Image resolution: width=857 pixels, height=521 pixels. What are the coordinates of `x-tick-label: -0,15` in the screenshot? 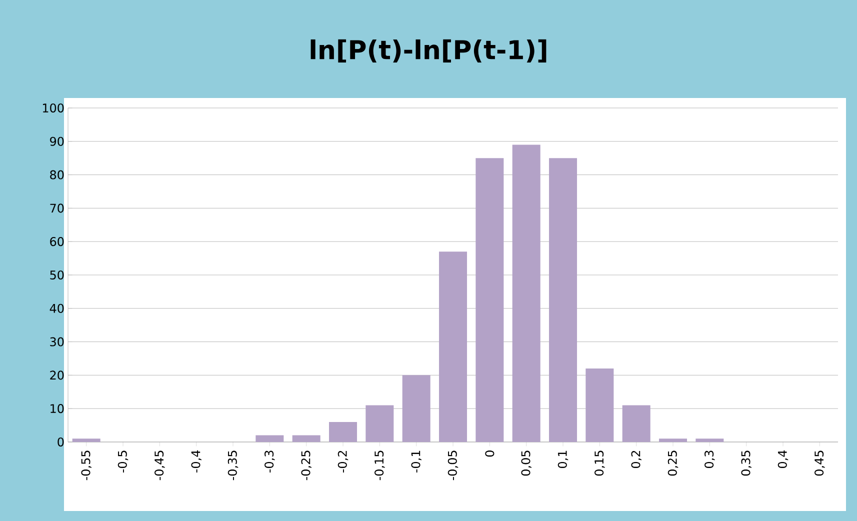 It's located at (379, 465).